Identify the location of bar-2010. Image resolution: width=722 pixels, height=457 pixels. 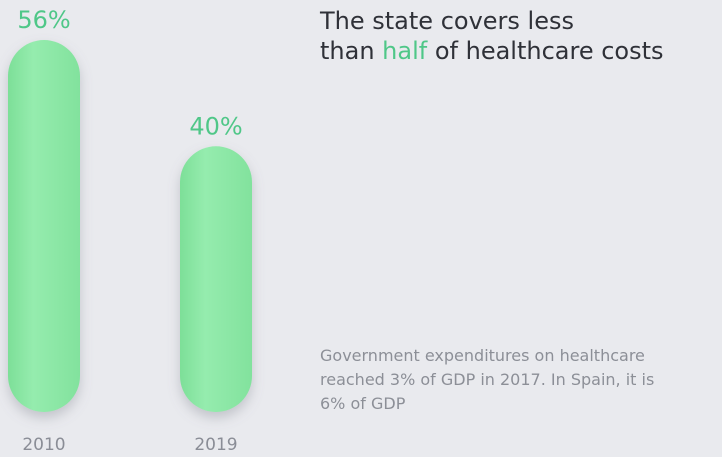
(44, 226).